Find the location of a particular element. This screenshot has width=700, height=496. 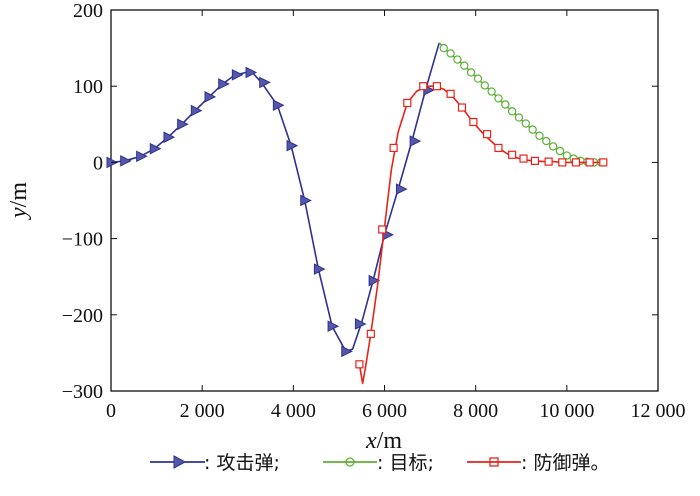

legend-circle-marker is located at coordinates (350, 462).